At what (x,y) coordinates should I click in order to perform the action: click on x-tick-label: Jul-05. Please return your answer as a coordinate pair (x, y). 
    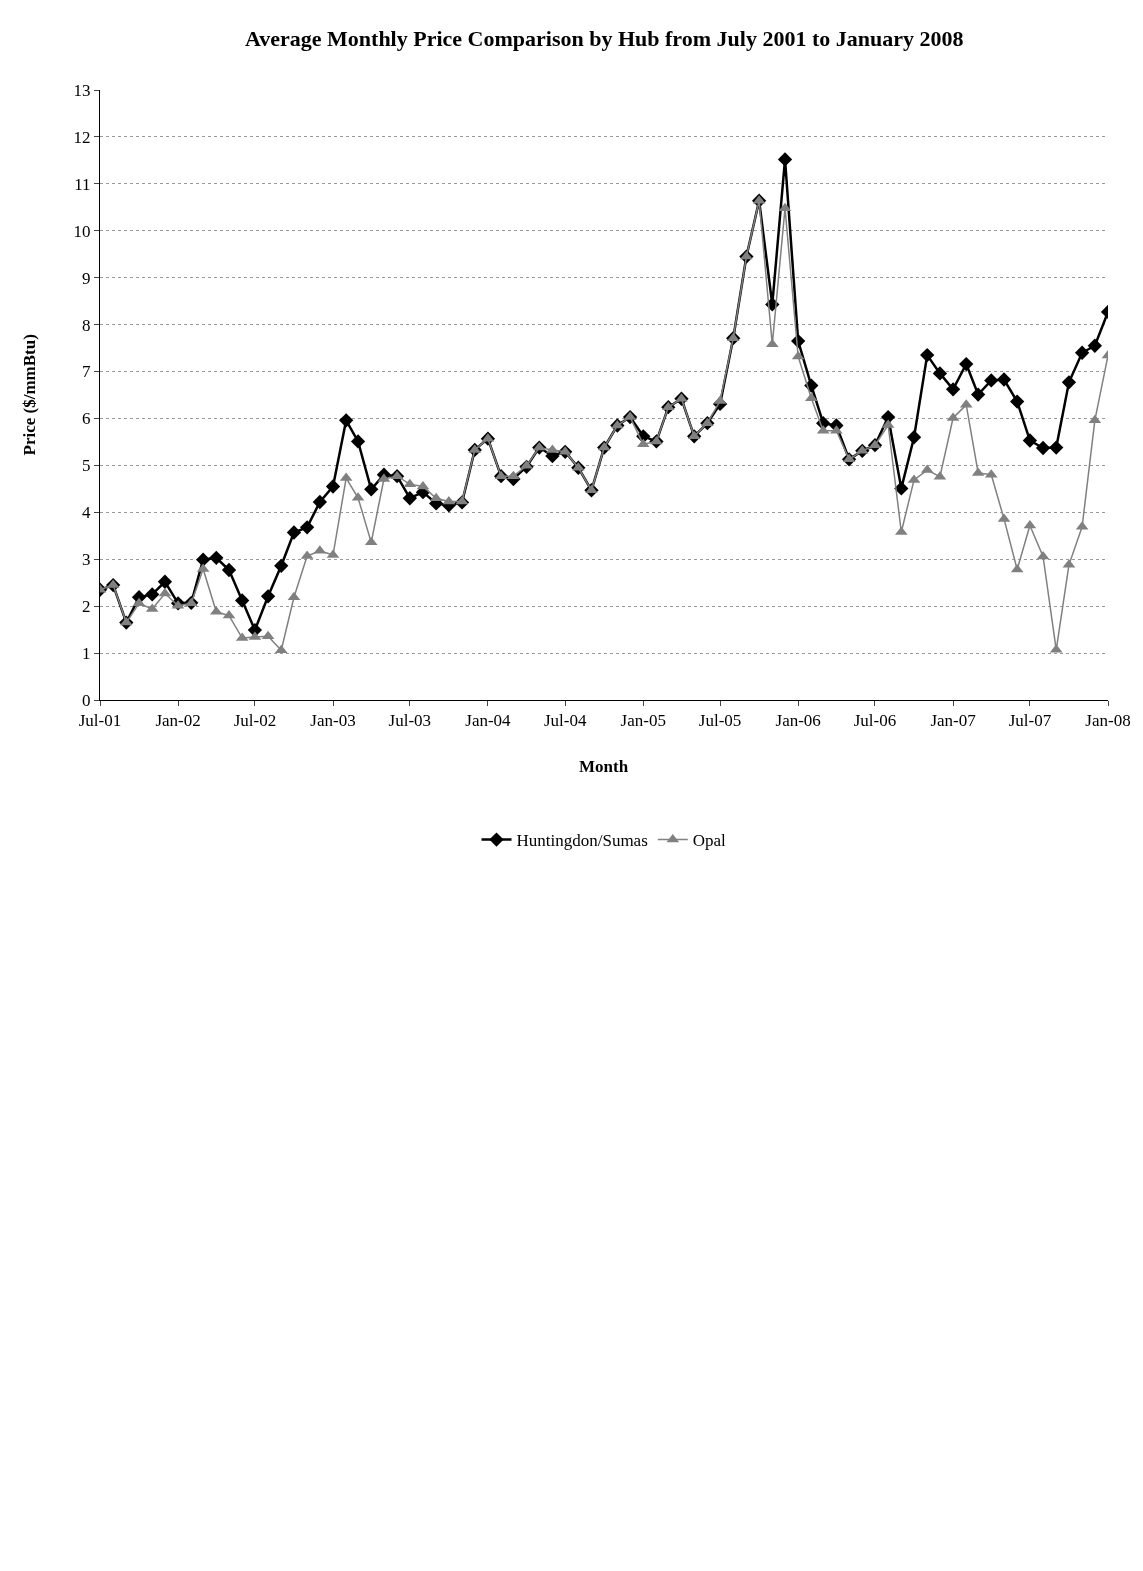
    Looking at the image, I should click on (720, 721).